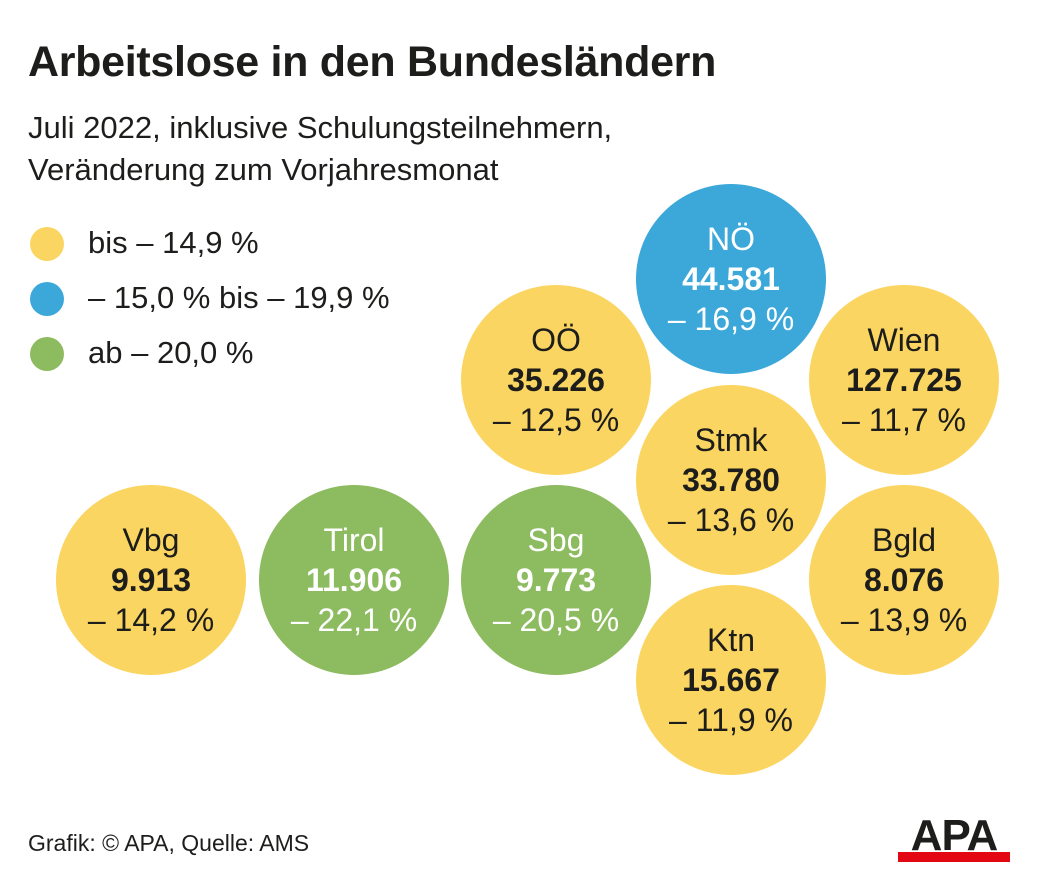 The height and width of the screenshot is (886, 1041). What do you see at coordinates (731, 520) in the screenshot?
I see `region-change: – 13,6 %` at bounding box center [731, 520].